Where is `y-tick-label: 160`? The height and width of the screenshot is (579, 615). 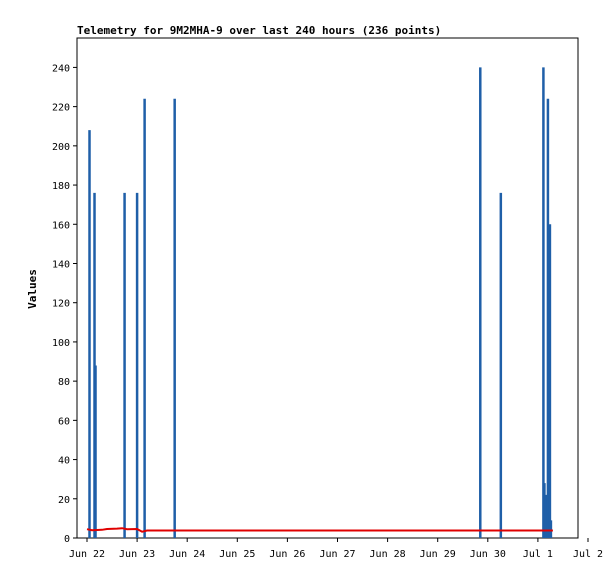 y-tick-label: 160 is located at coordinates (61, 225).